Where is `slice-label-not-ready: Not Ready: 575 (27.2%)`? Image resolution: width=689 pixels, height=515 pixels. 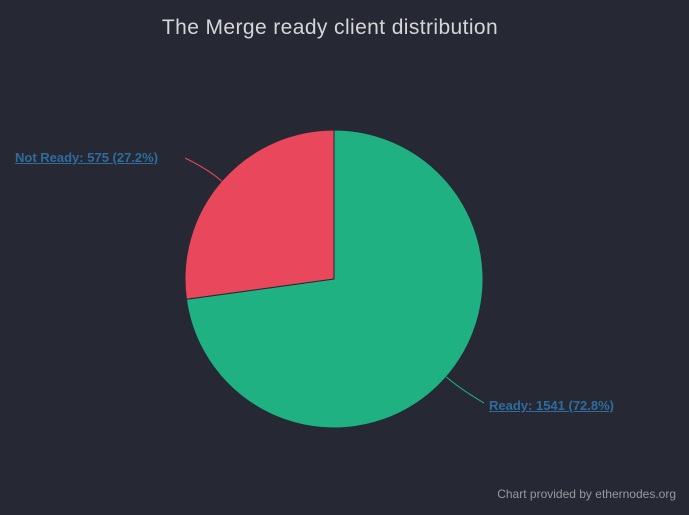
slice-label-not-ready: Not Ready: 575 (27.2%) is located at coordinates (87, 157).